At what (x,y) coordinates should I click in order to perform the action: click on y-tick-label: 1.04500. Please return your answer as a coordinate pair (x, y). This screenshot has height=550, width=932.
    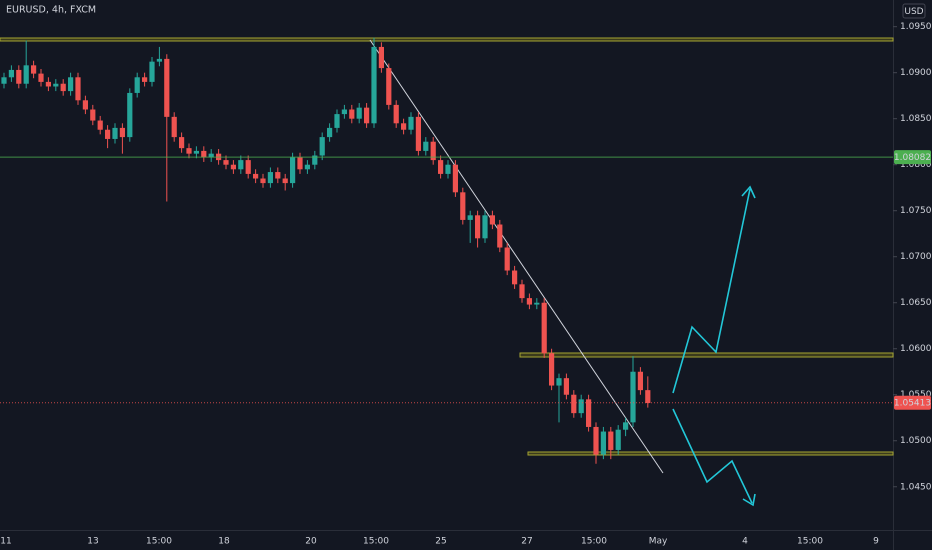
    Looking at the image, I should click on (916, 487).